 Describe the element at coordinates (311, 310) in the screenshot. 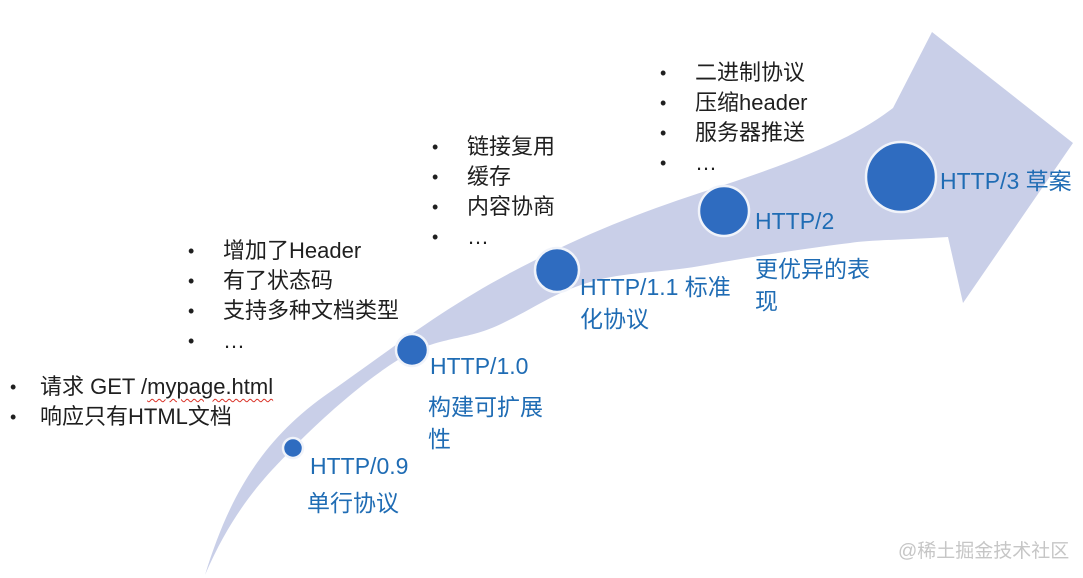

I see `bullet-text: 支持多种文档类型` at that location.